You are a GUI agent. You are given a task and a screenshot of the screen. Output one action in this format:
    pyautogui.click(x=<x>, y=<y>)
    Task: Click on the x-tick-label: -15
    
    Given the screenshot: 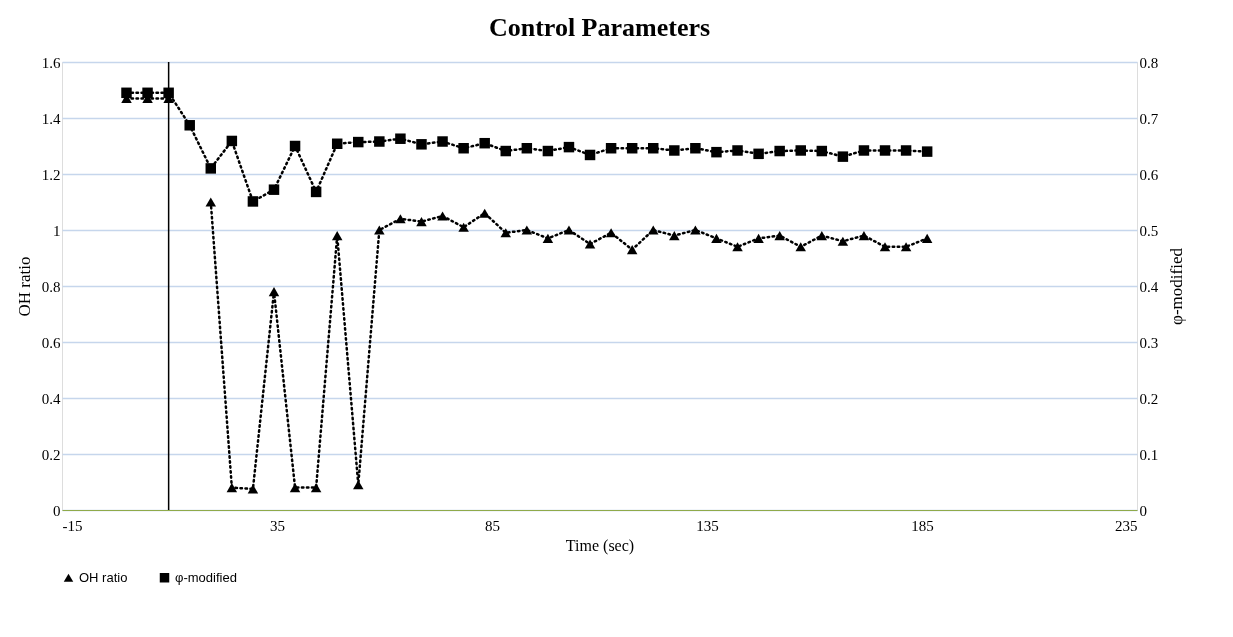 What is the action you would take?
    pyautogui.click(x=72, y=525)
    